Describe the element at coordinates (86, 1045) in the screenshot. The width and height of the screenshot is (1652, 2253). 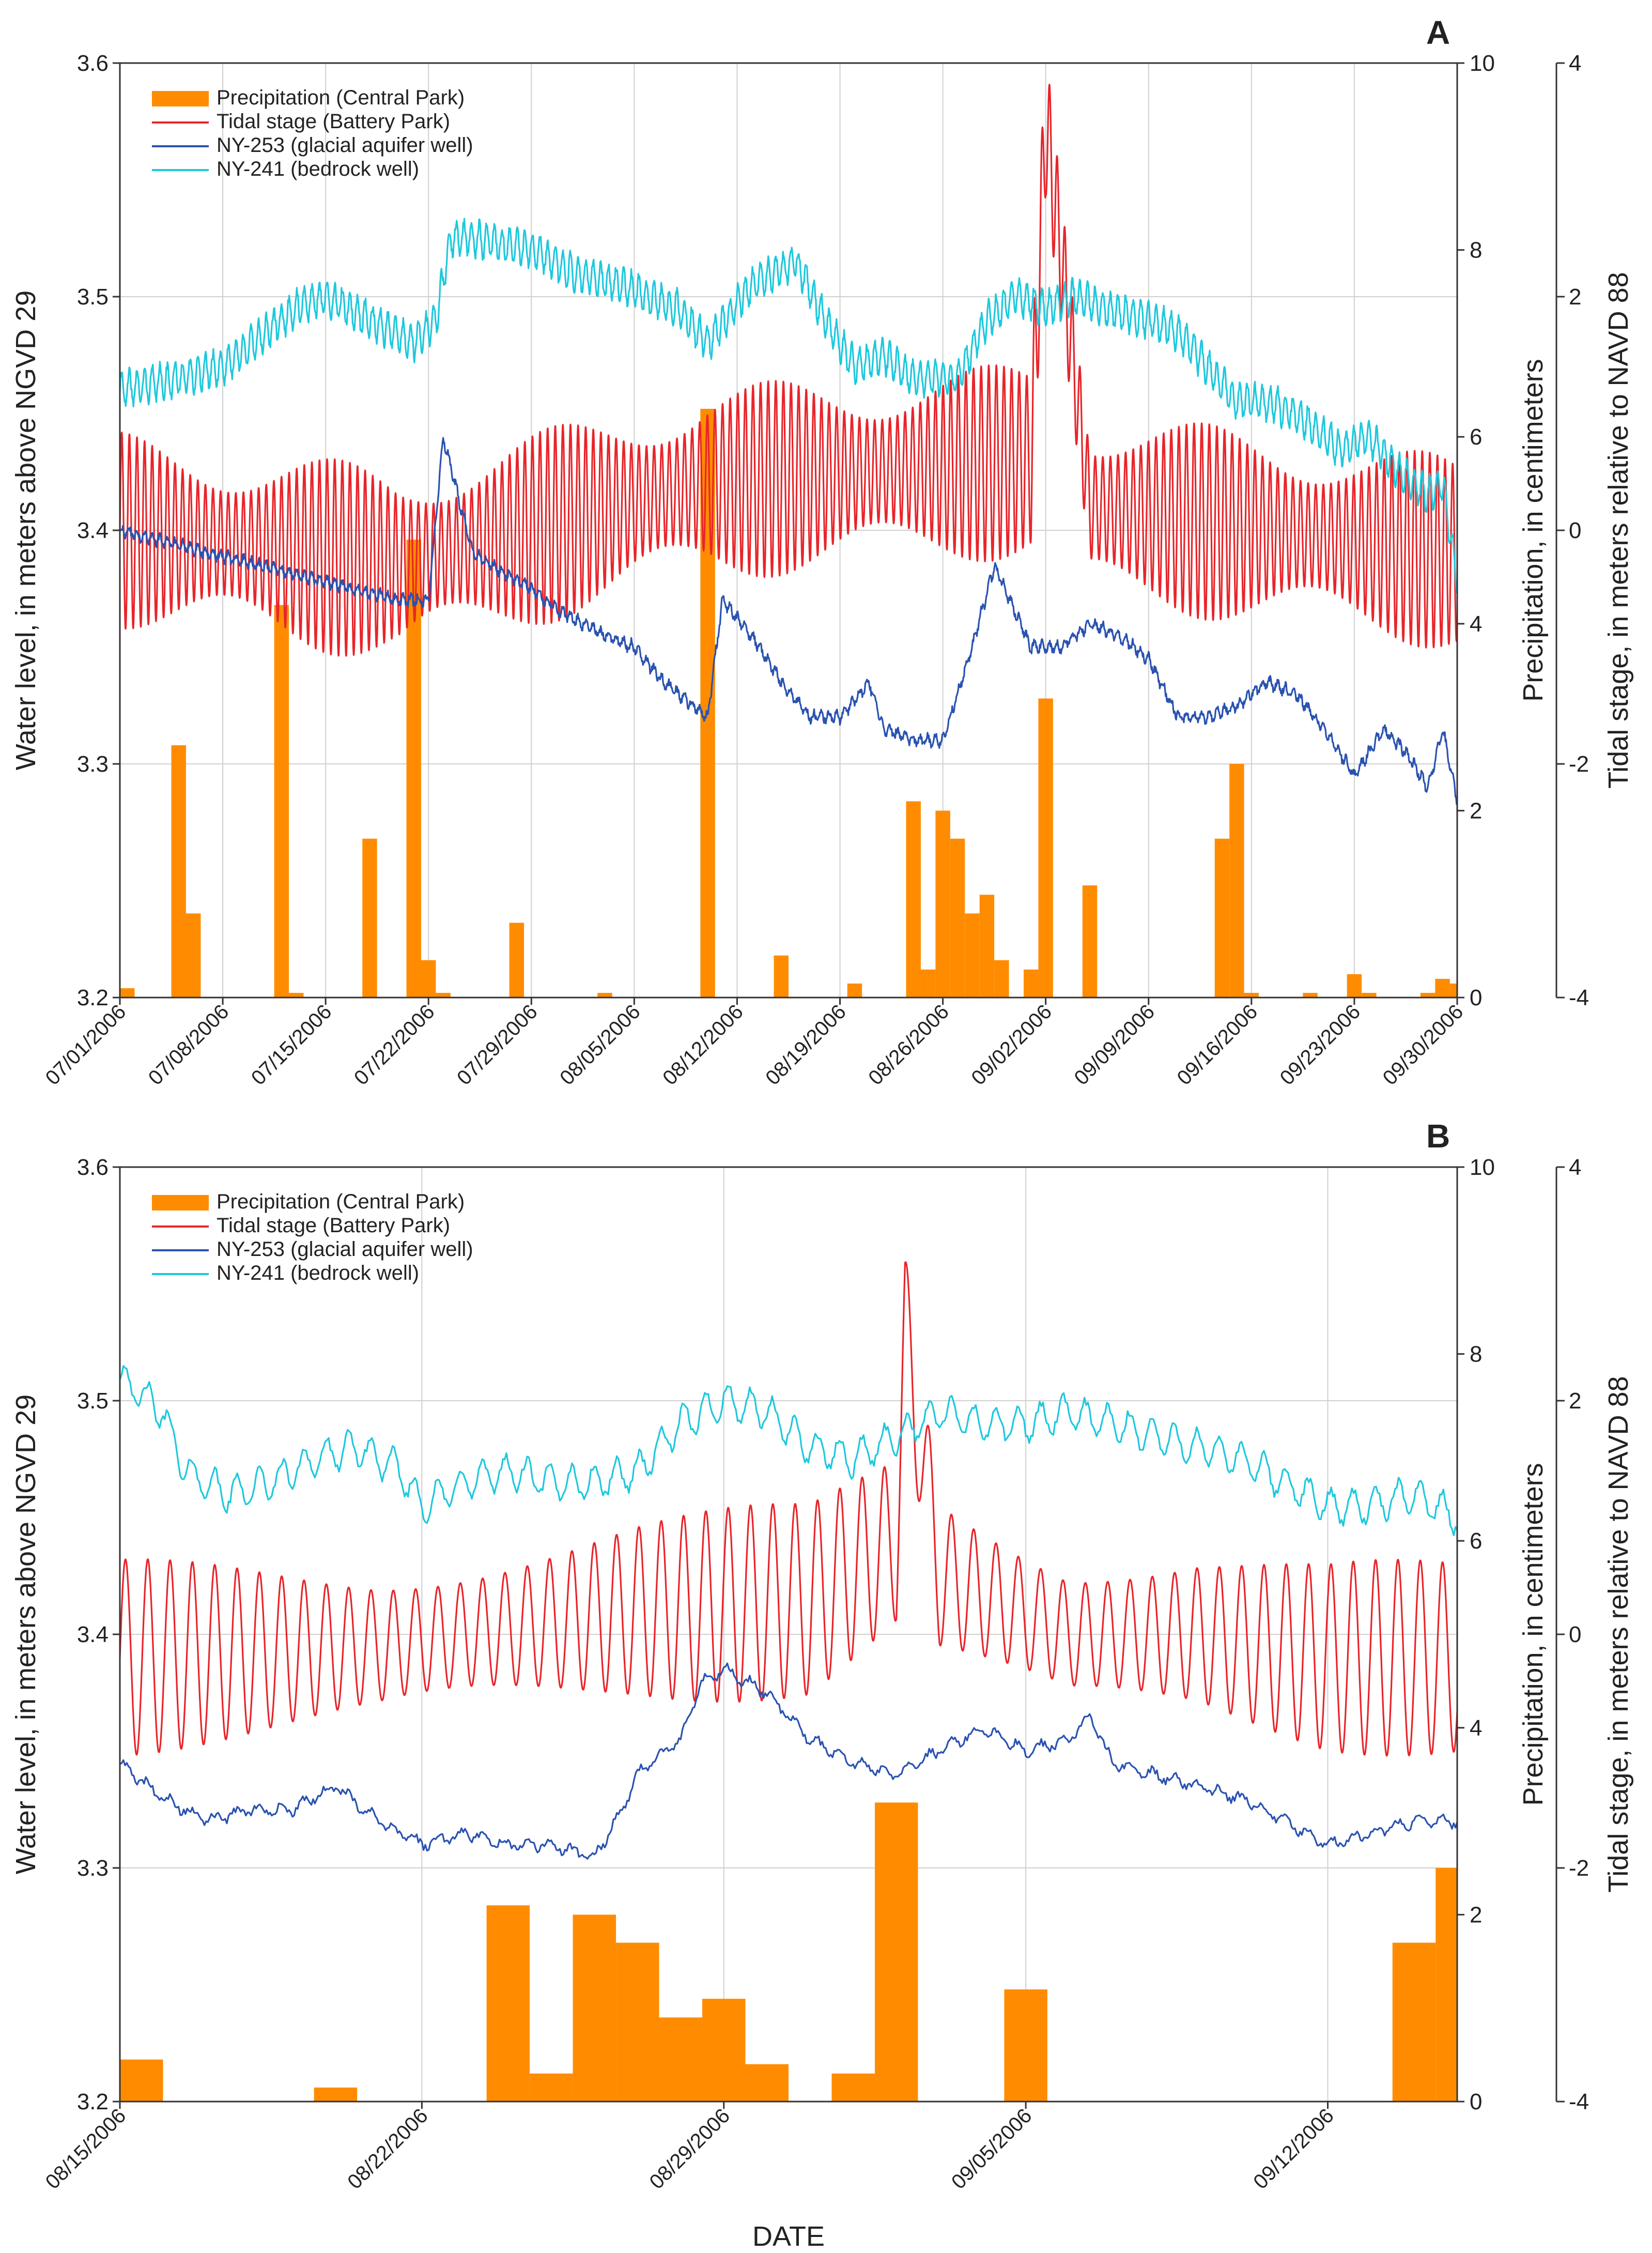
I see `panel-a-xtick-0: 07/01/2006` at that location.